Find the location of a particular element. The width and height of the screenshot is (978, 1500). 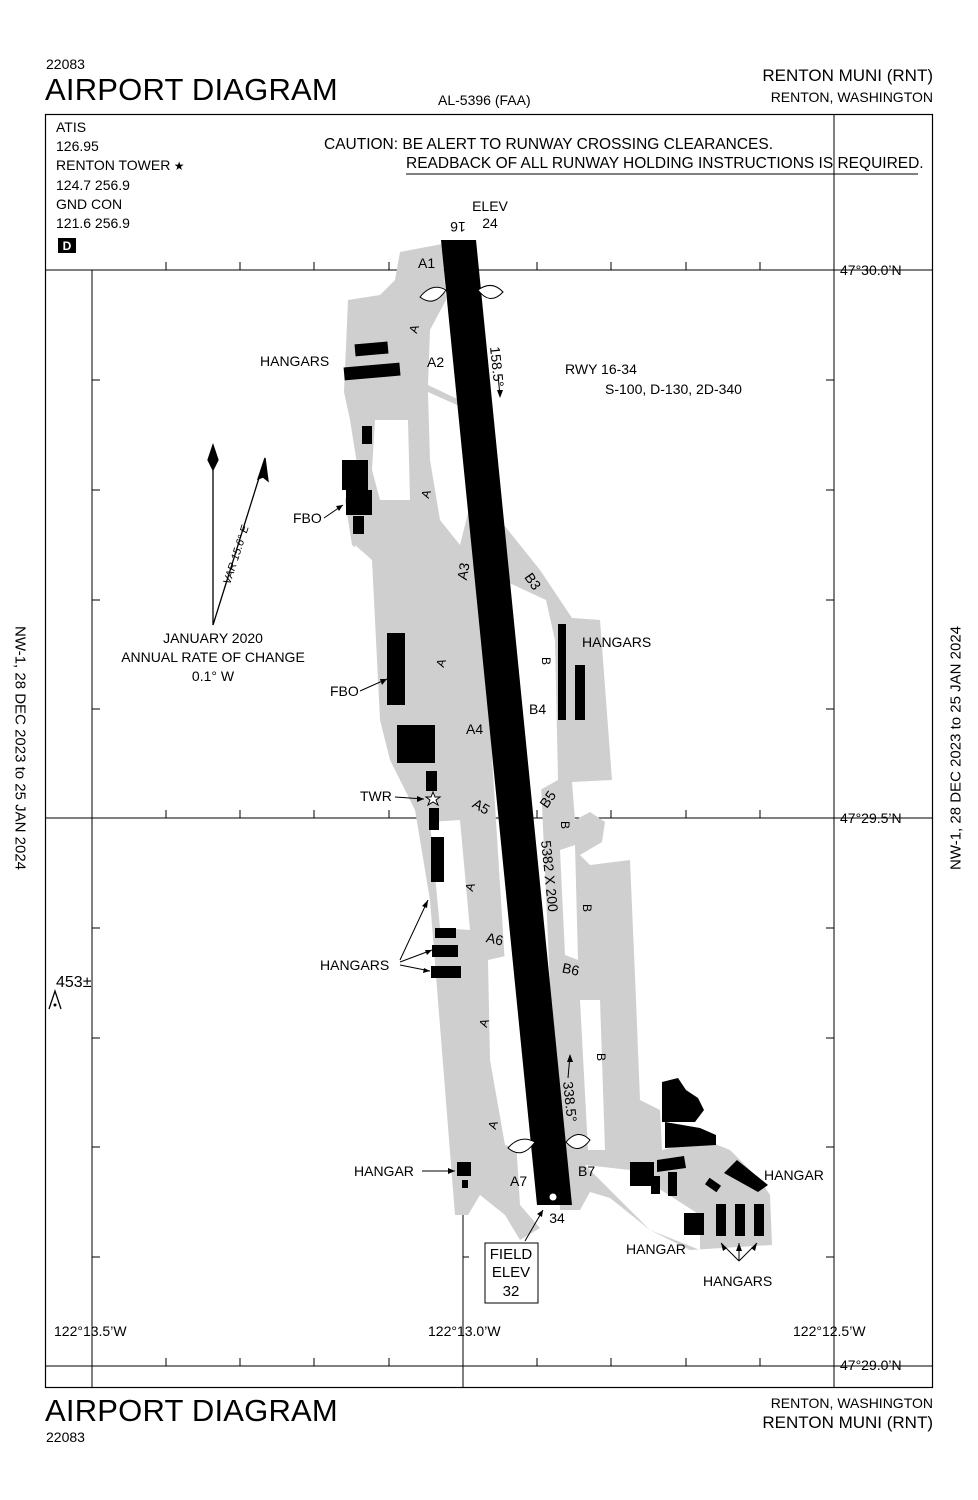

hangar-label-se-left: HANGAR is located at coordinates (656, 1249).